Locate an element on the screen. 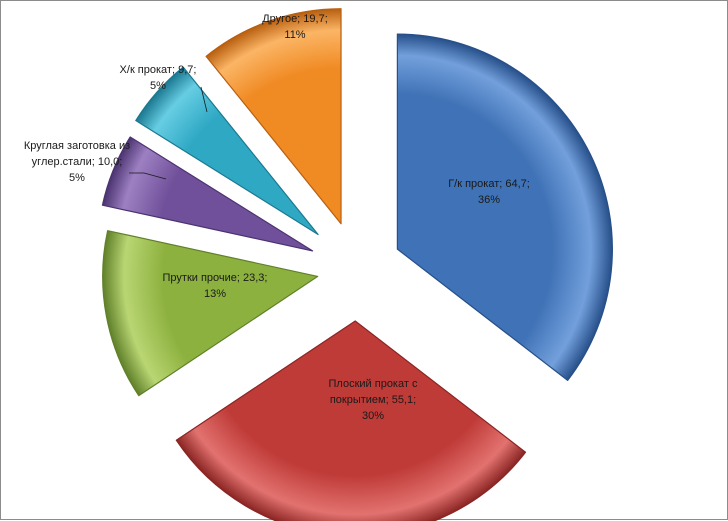 This screenshot has height=521, width=728. data-label: Плоский прокат с покрытием; 55,1; 30% is located at coordinates (373, 400).